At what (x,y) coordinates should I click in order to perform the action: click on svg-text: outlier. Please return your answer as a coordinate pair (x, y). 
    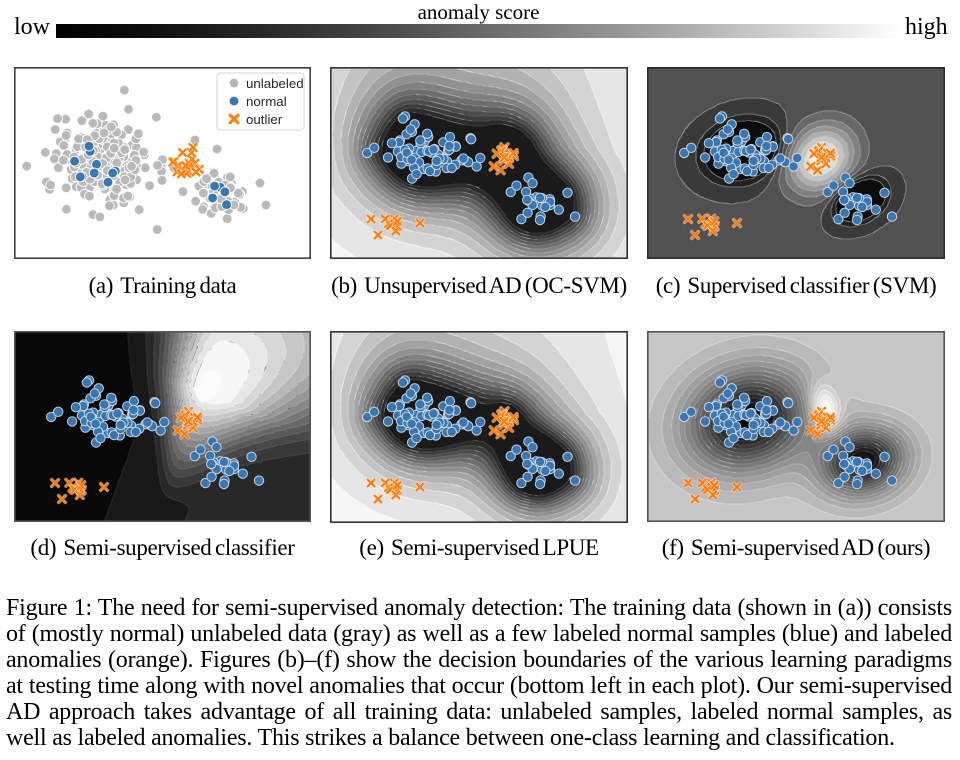
    Looking at the image, I should click on (264, 119).